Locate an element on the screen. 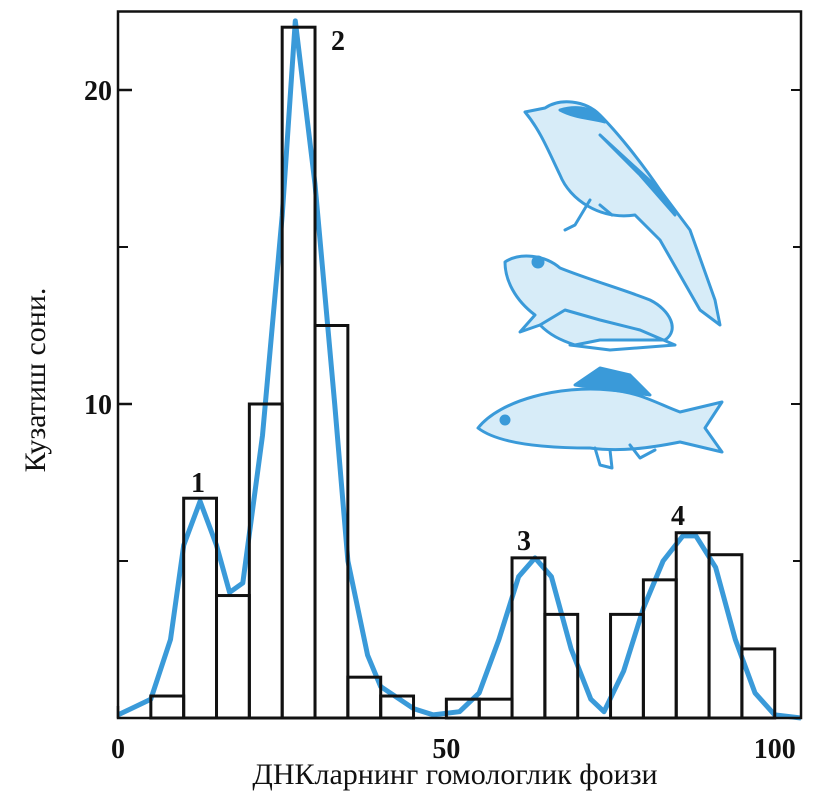  y-axis-label: Кузатиш сони. is located at coordinates (35, 380).